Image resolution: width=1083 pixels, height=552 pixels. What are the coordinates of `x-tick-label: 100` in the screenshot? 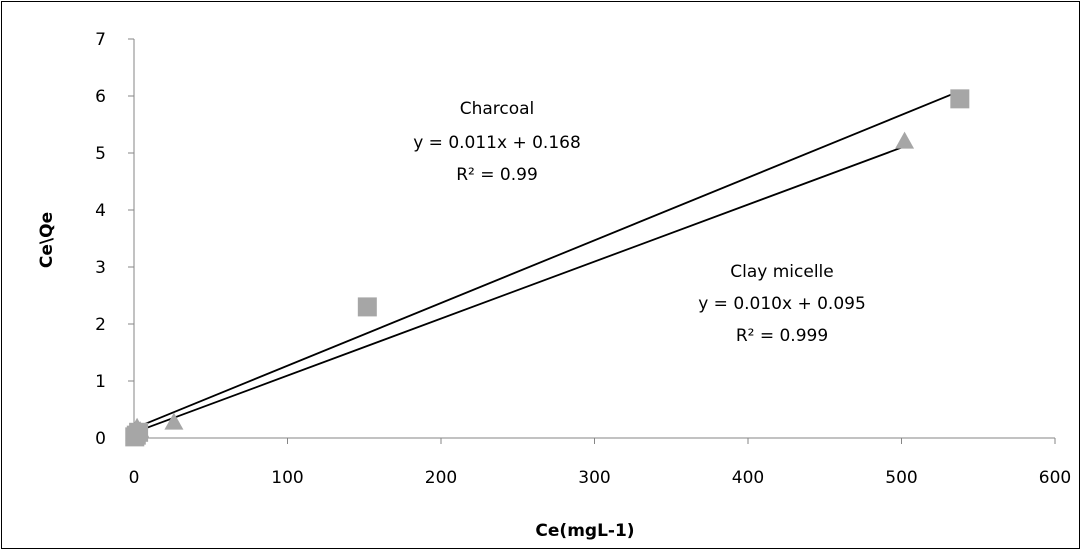 It's located at (287, 478).